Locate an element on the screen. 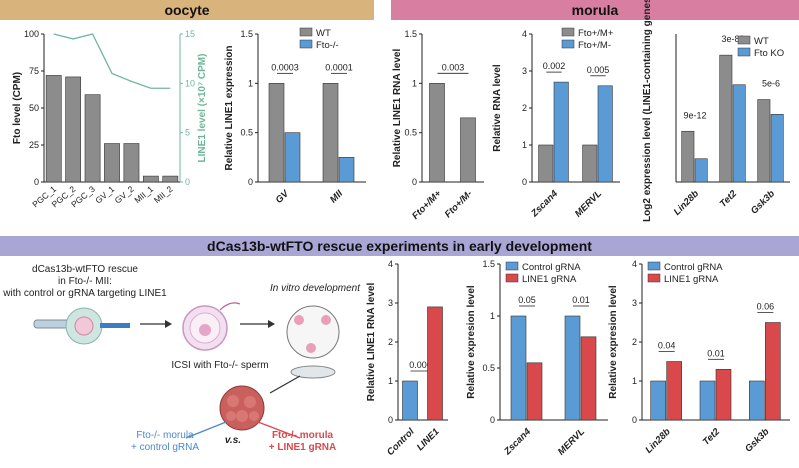  line-series is located at coordinates (112, 61).